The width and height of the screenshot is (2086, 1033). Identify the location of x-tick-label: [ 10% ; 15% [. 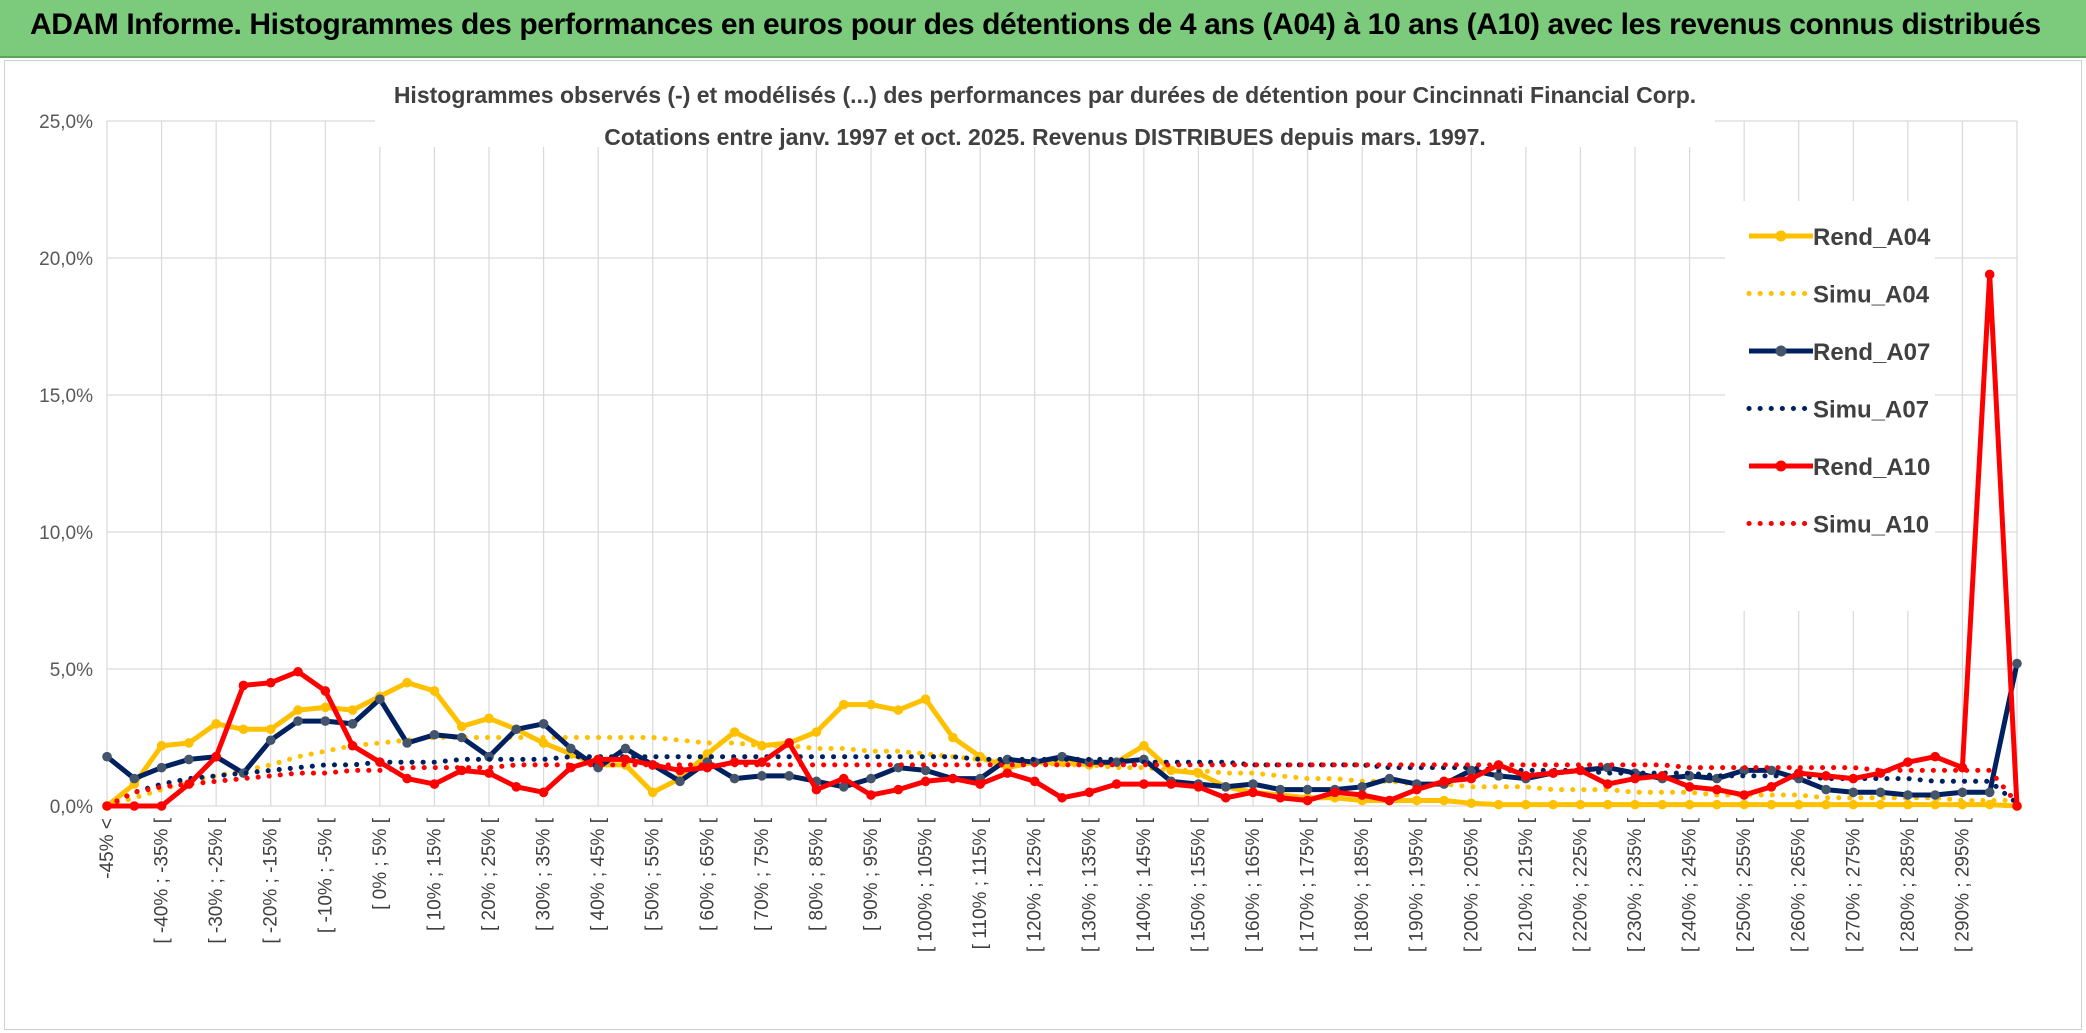
(434, 874).